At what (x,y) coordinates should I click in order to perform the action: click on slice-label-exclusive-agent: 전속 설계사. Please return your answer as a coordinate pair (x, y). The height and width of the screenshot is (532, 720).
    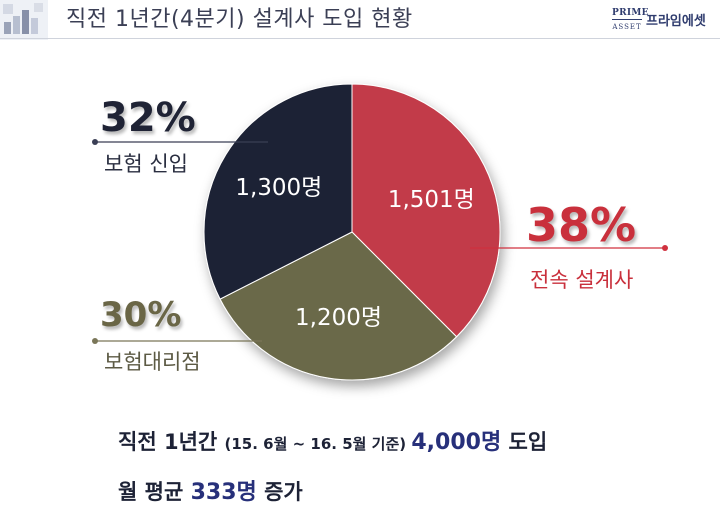
    Looking at the image, I should click on (582, 280).